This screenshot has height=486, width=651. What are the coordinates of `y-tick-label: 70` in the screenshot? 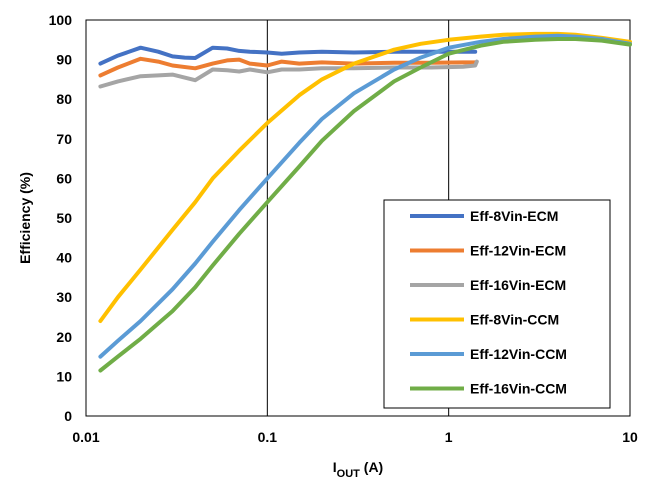 It's located at (64, 139).